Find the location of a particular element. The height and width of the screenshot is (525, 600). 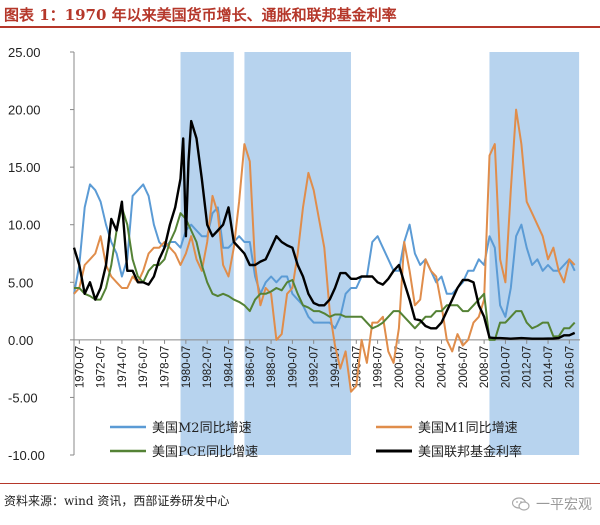

x-tick-label: 2000-07 is located at coordinates (400, 367).